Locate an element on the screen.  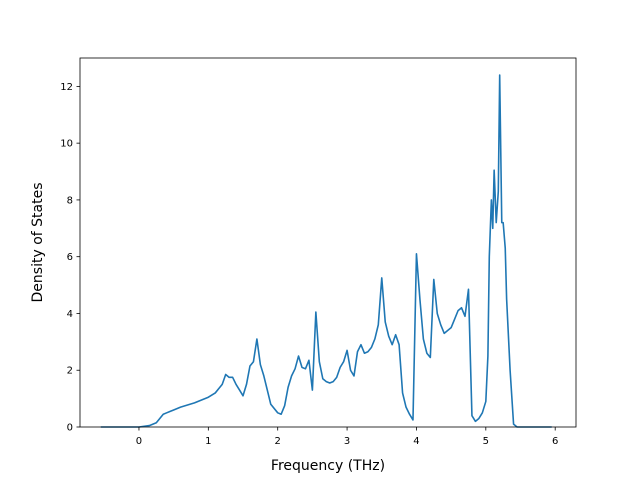
y-tick-label: 8 is located at coordinates (70, 200).